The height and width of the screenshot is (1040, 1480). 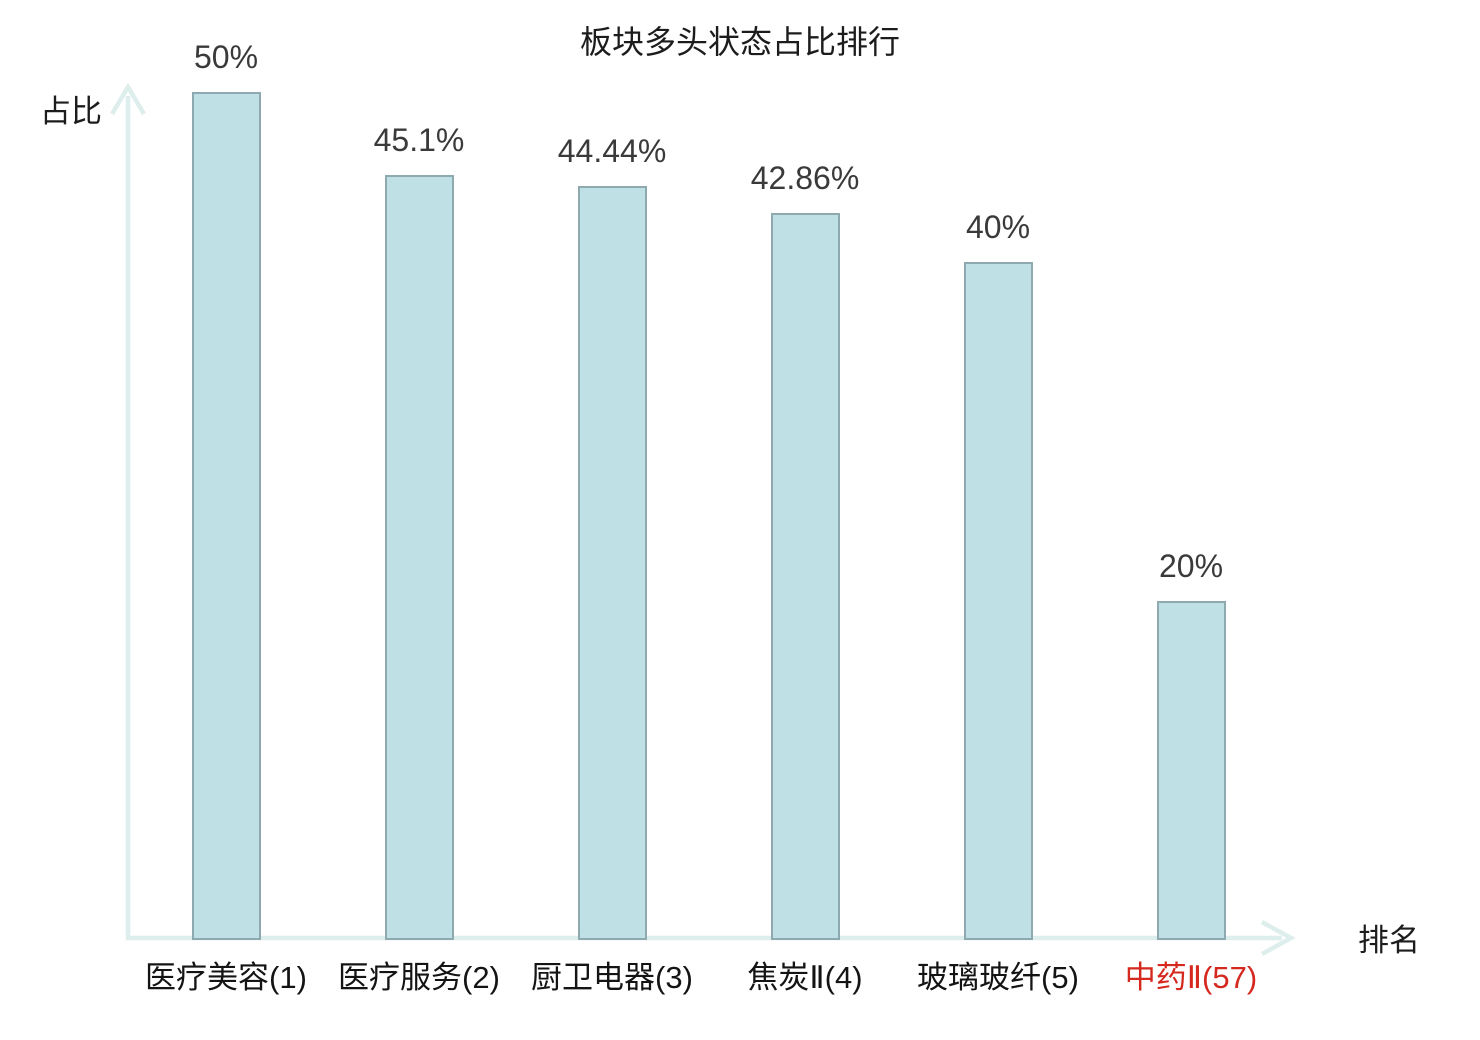 I want to click on y-axis, so click(x=128, y=511).